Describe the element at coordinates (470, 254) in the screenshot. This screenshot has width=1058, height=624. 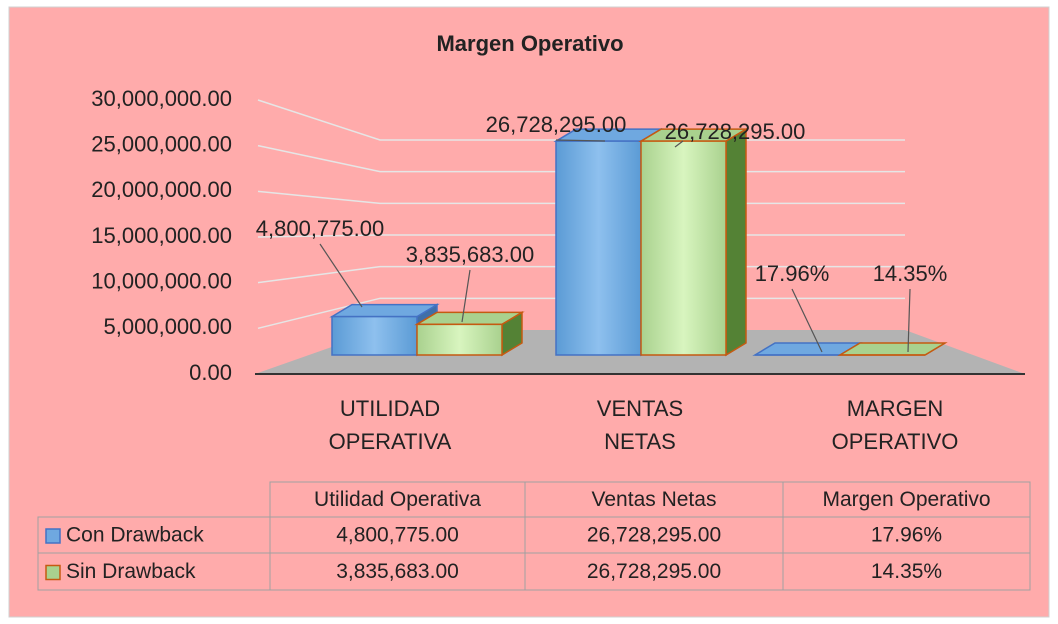
I see `data-label: 3,835,683.00` at that location.